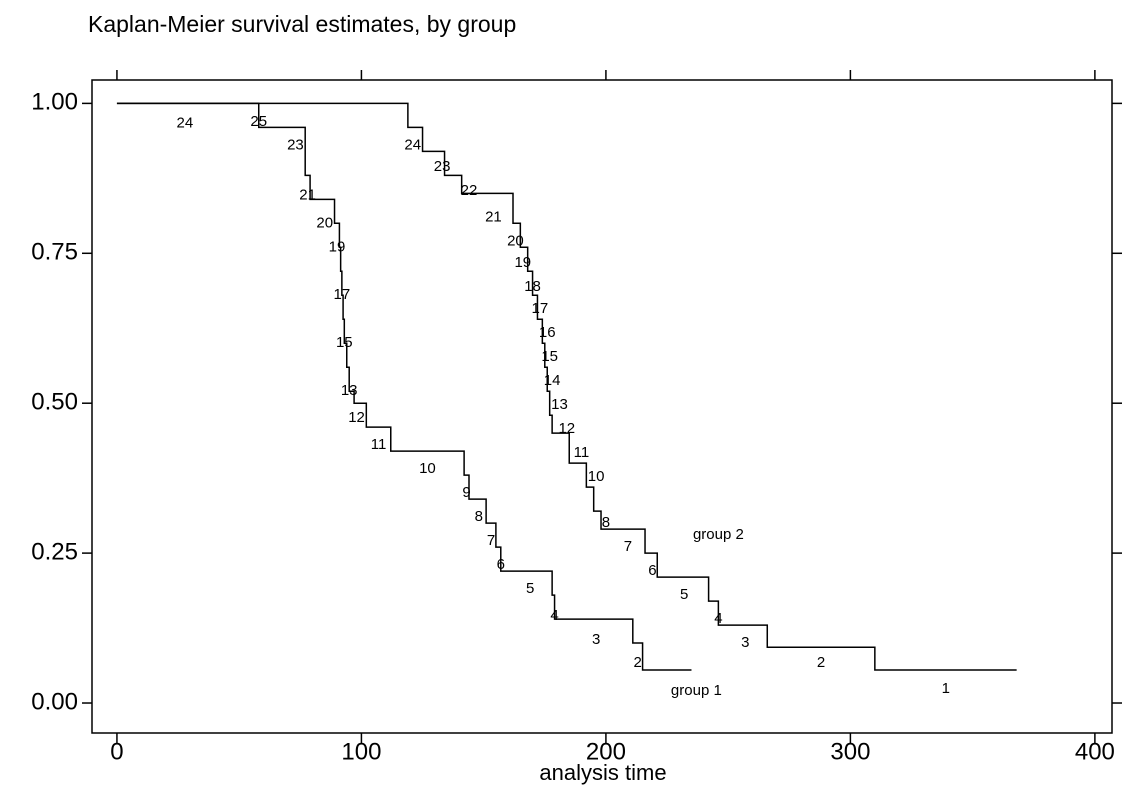 This screenshot has width=1131, height=789. What do you see at coordinates (547, 332) in the screenshot?
I see `at-risk-label: 16` at bounding box center [547, 332].